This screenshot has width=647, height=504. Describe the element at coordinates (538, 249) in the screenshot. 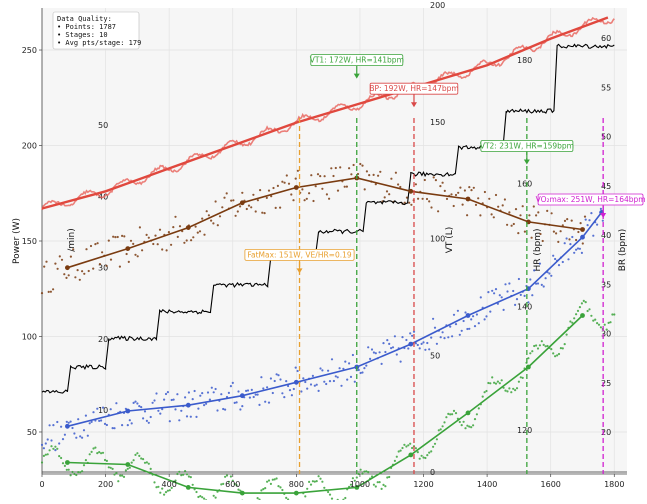

I see `right-axis-title: HR (bpm)` at that location.